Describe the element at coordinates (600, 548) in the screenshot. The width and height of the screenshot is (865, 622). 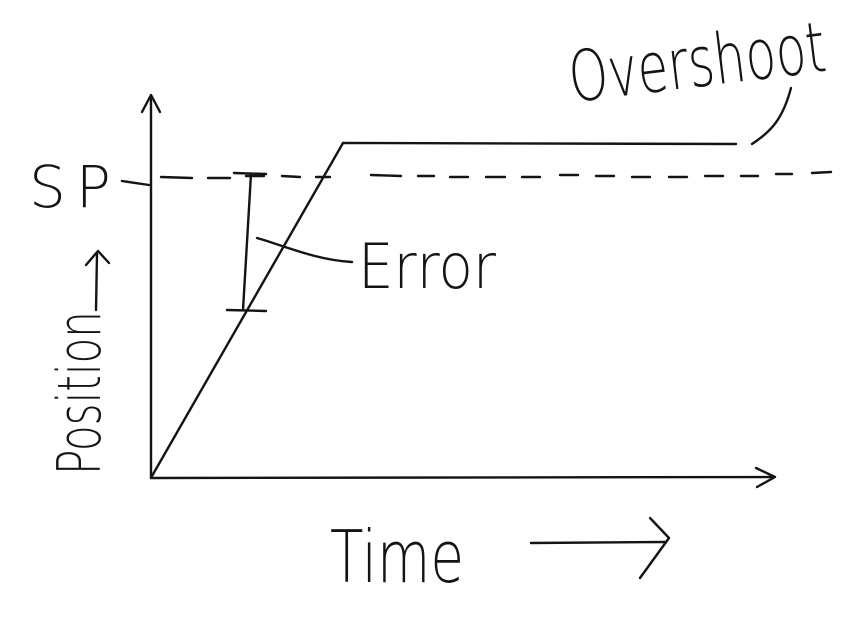
I see `time-arrow-icon` at that location.